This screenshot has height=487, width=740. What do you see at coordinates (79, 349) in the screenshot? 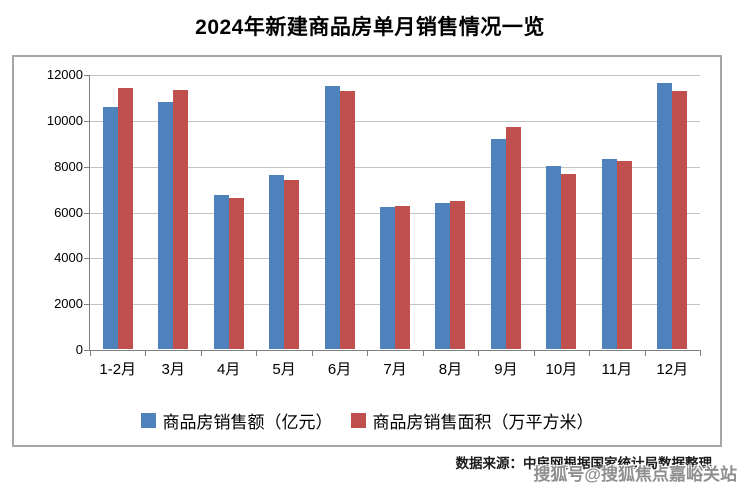
I see `y-axis-label: 0` at bounding box center [79, 349].